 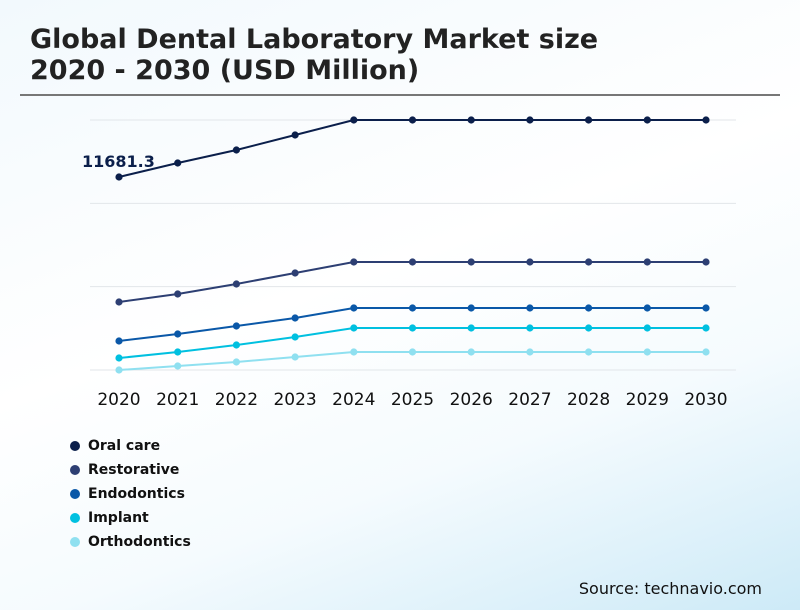 What do you see at coordinates (670, 588) in the screenshot?
I see `source-note: Source: technavio.com` at bounding box center [670, 588].